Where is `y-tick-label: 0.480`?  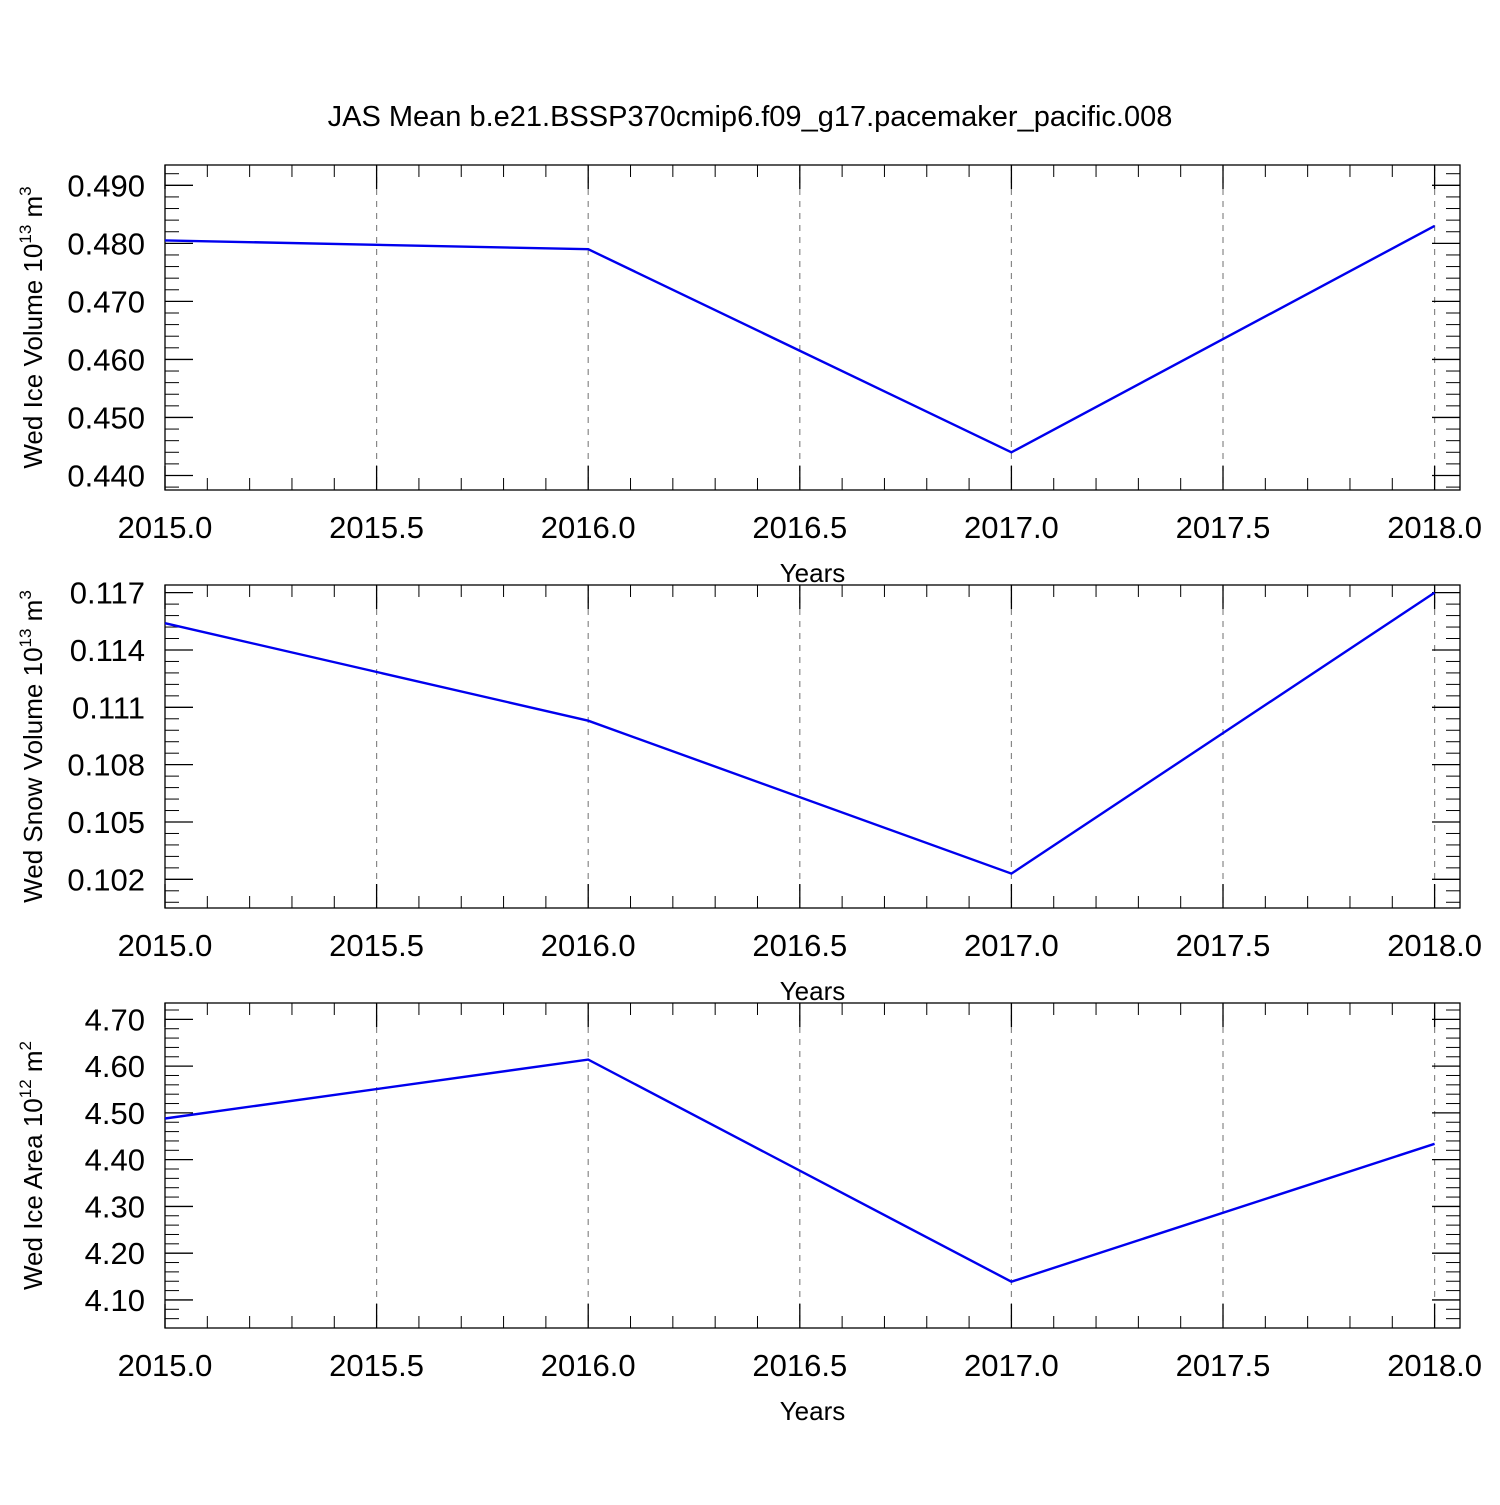 y-tick-label: 0.480 is located at coordinates (106, 243).